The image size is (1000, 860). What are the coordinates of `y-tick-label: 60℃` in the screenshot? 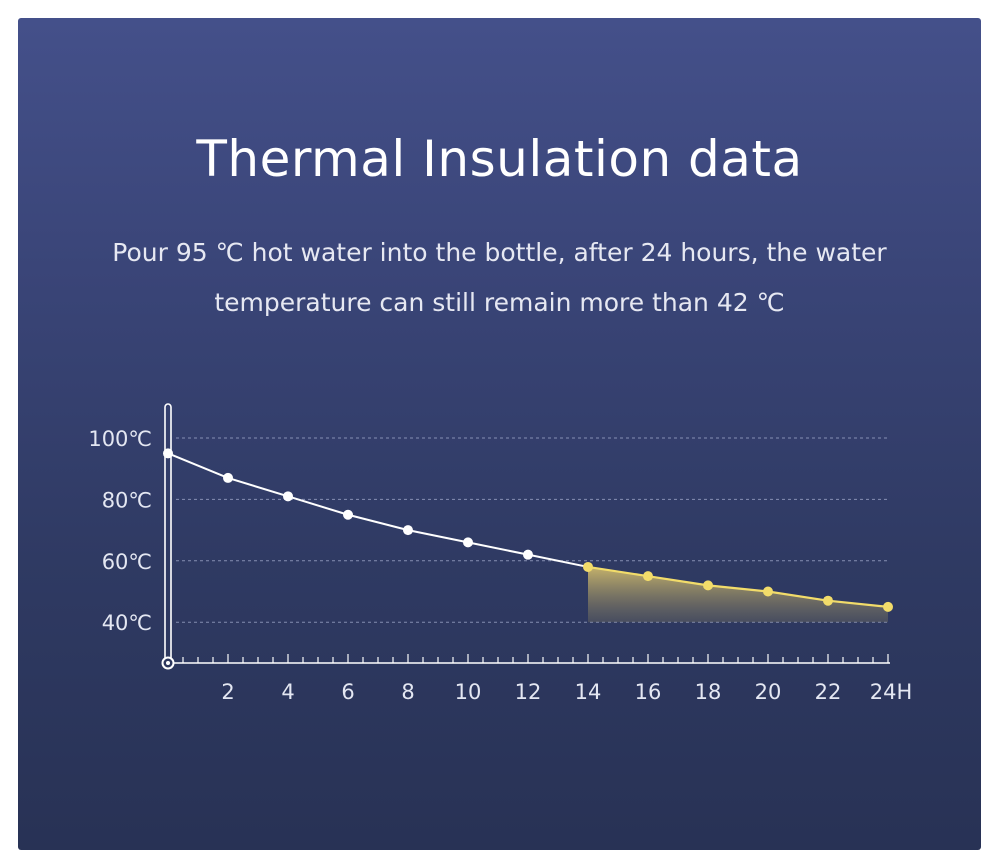 It's located at (127, 562).